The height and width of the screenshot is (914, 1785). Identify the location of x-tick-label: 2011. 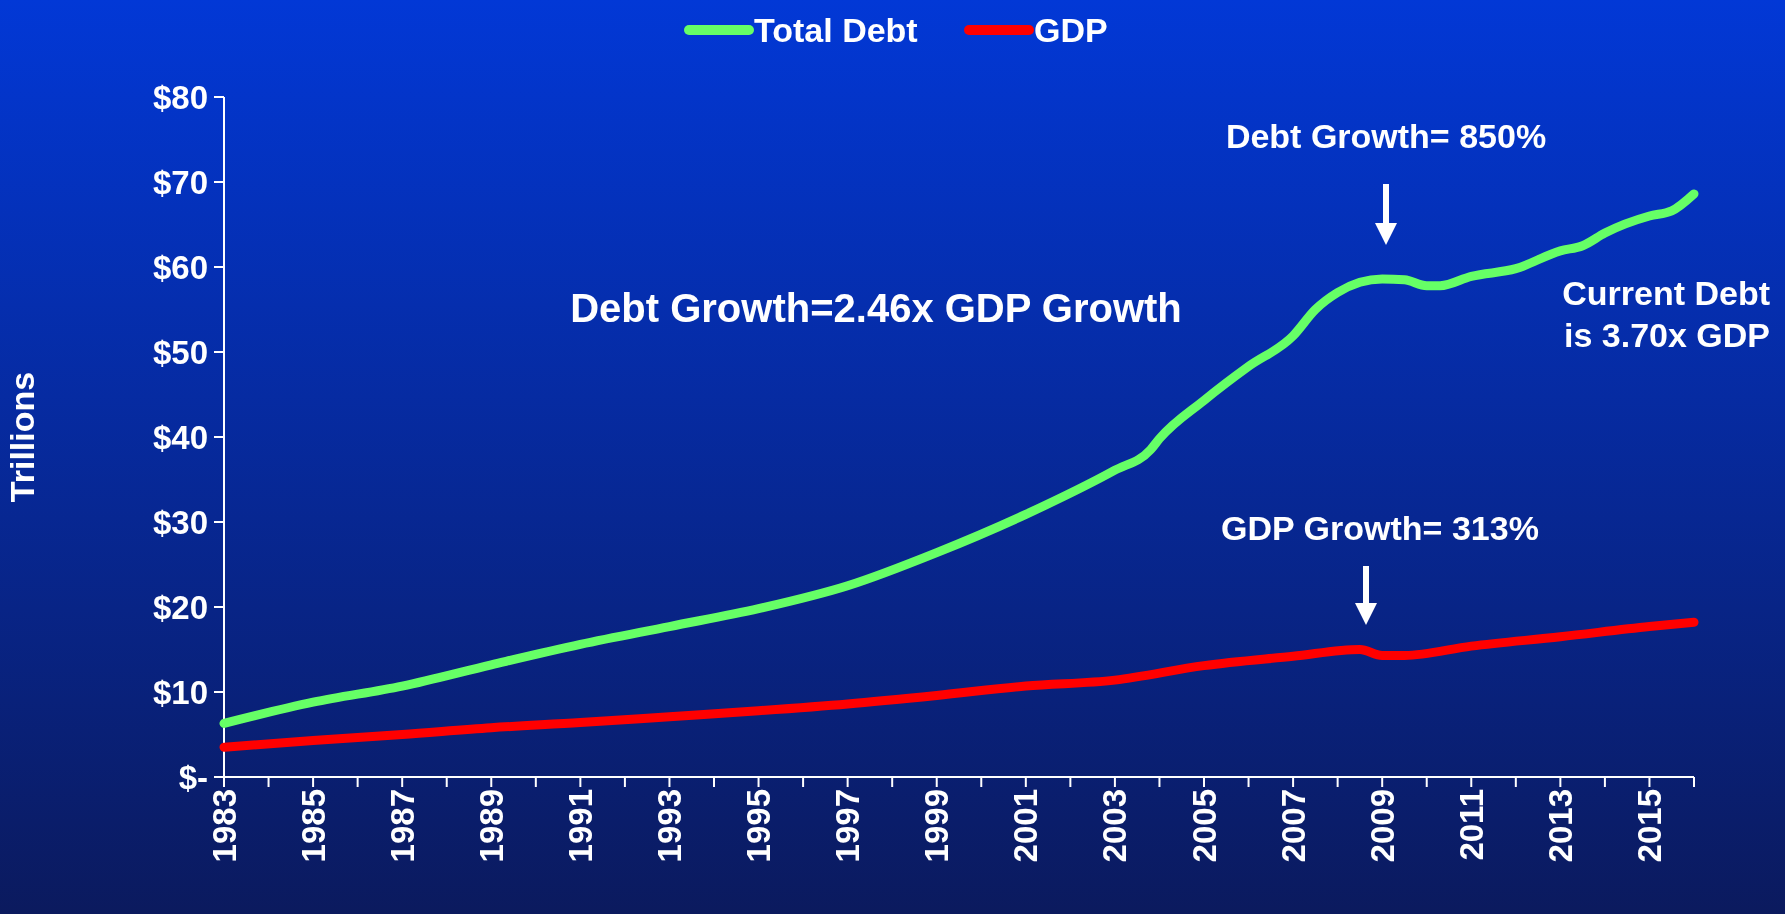
(1471, 825).